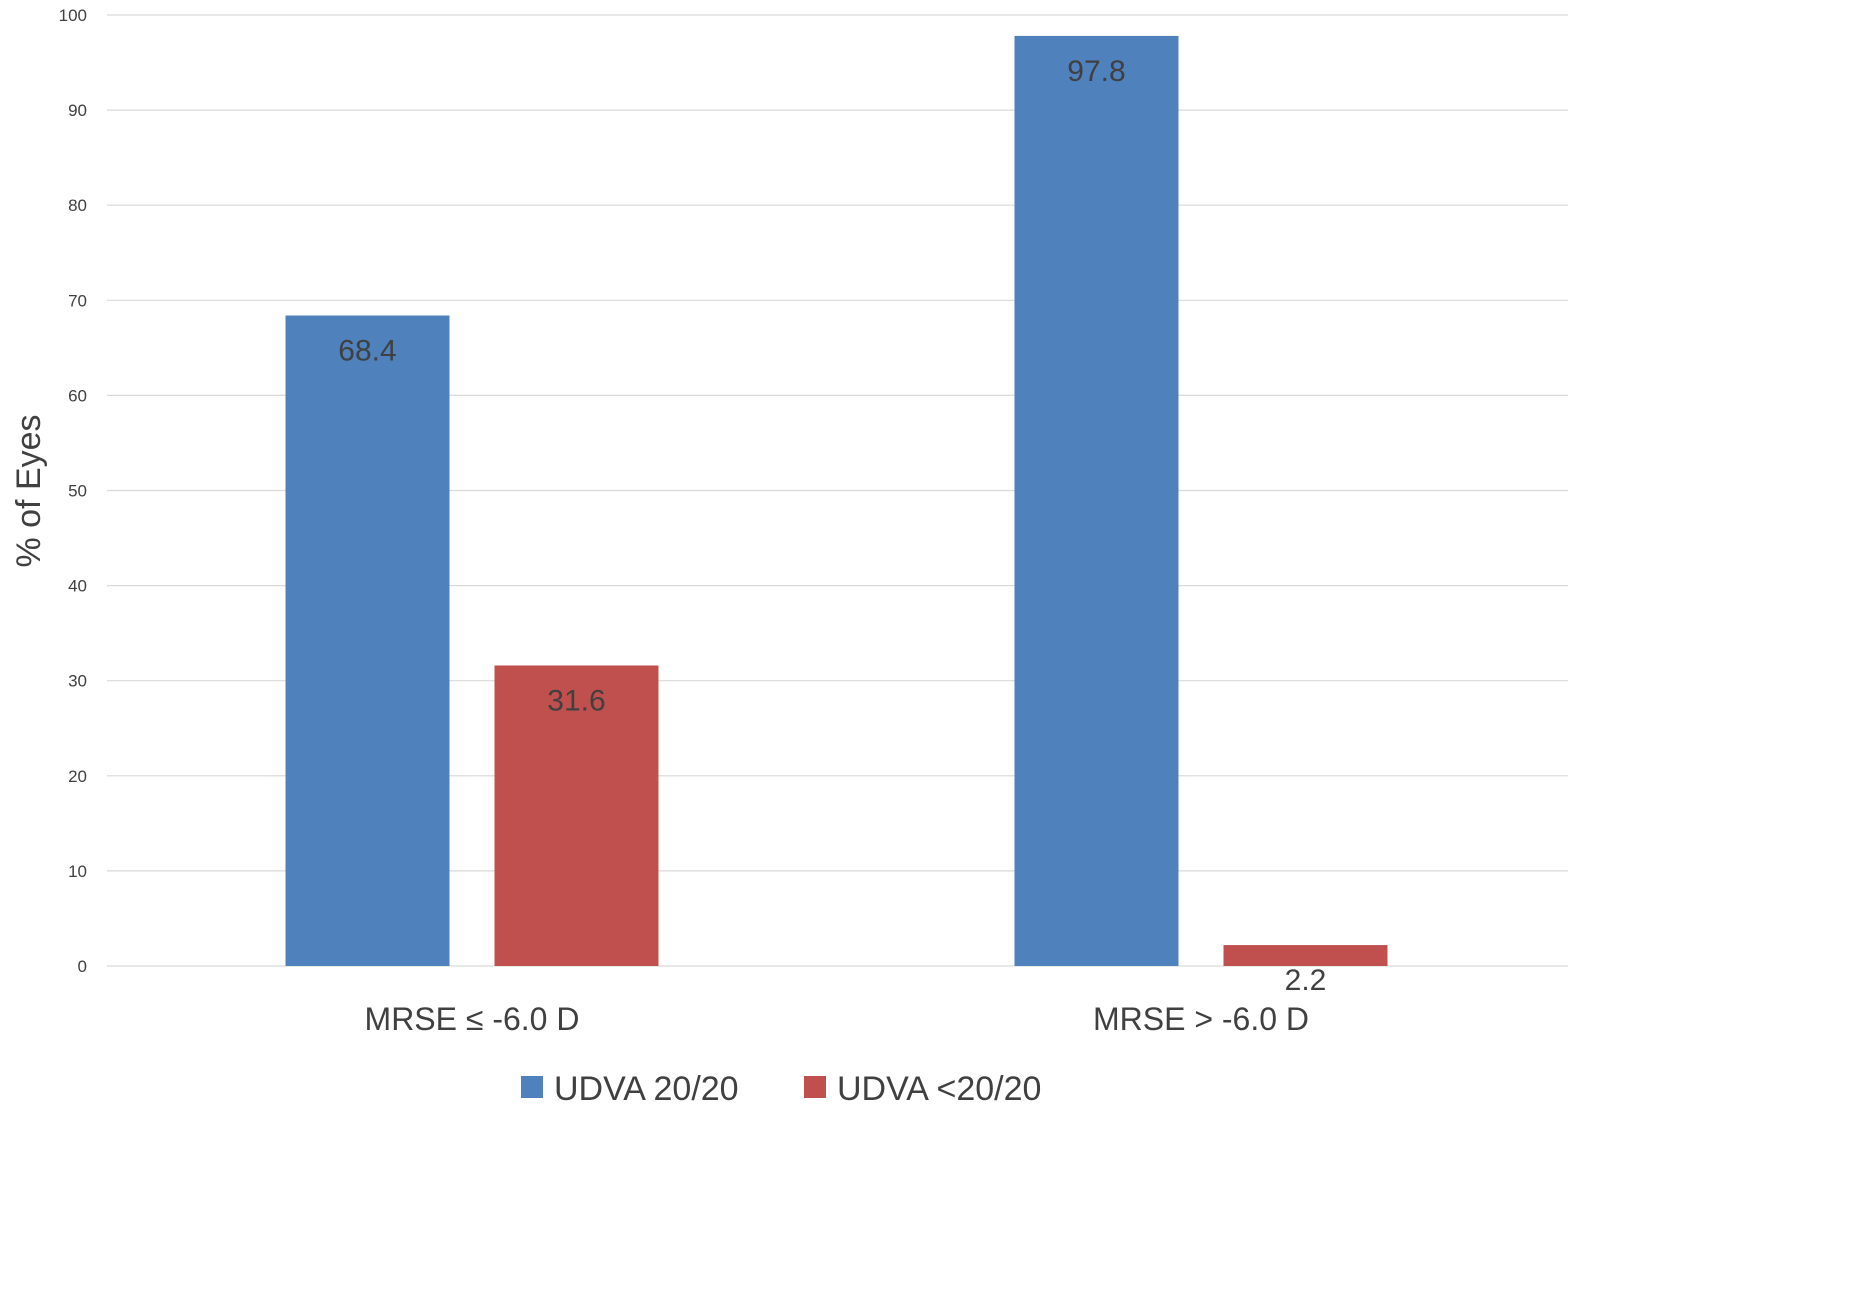  I want to click on legend-label: UDVA 20/20, so click(646, 1089).